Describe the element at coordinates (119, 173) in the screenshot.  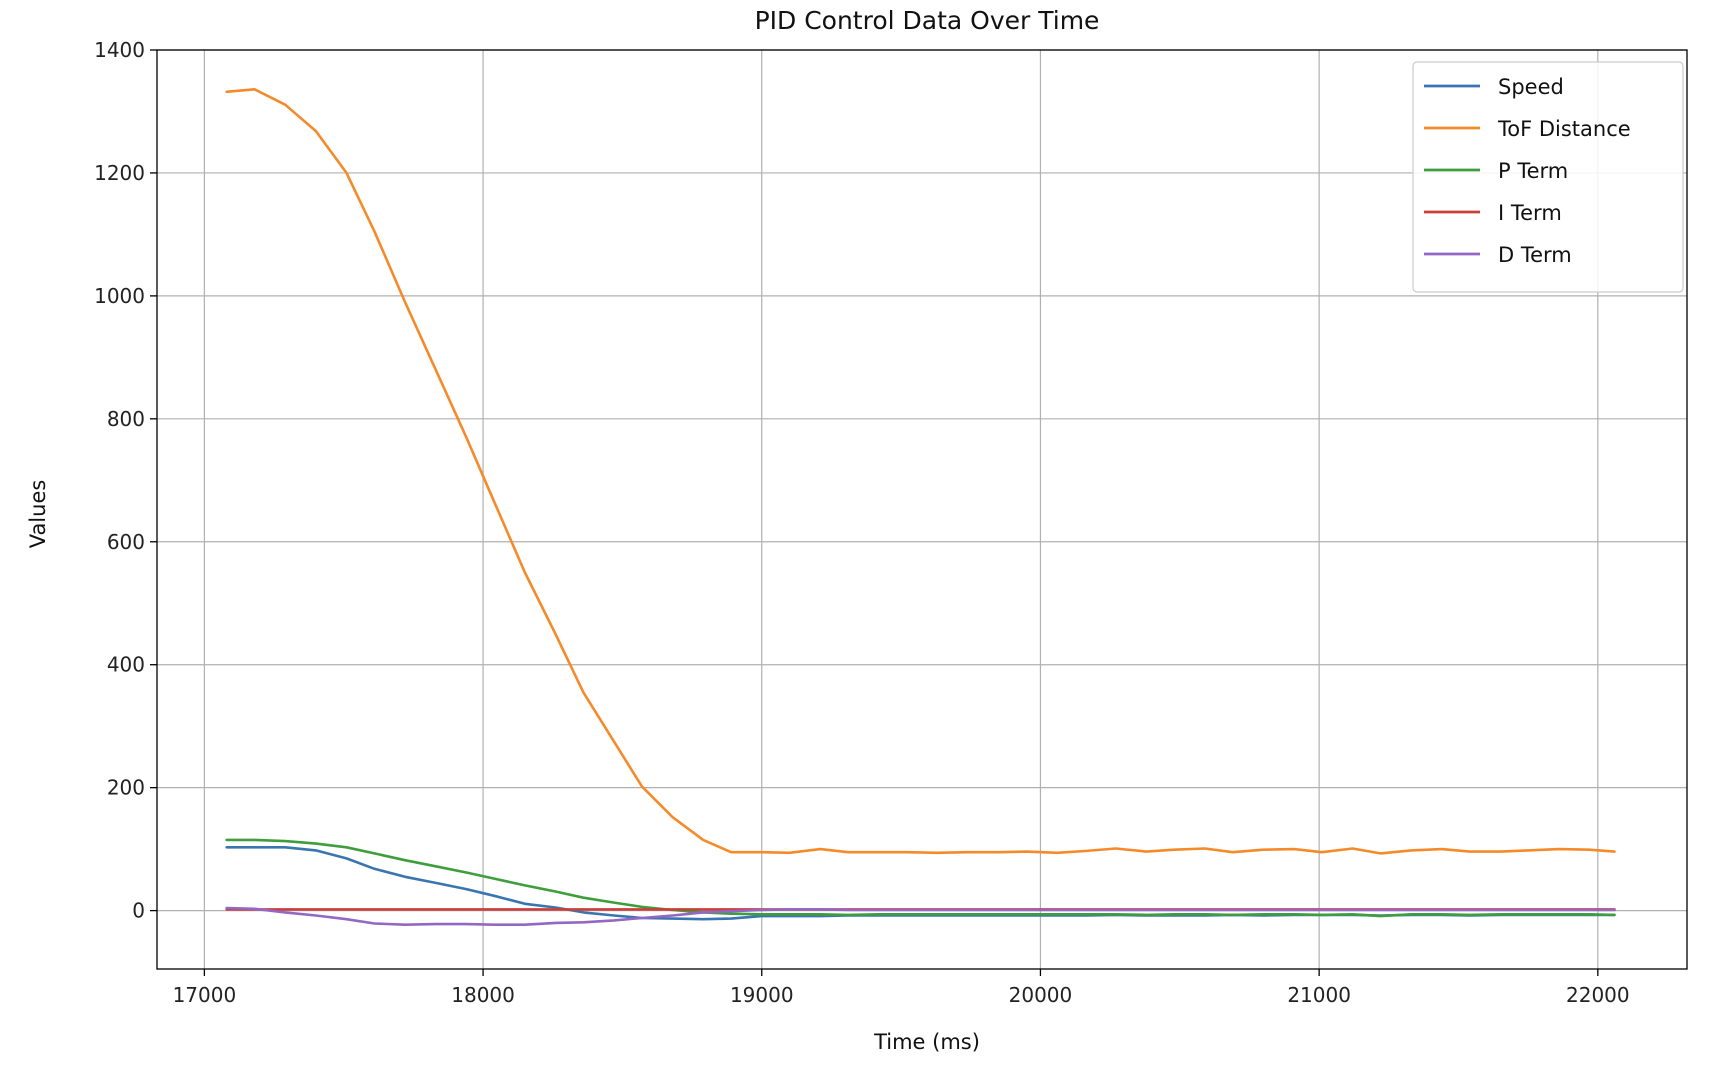
I see `y-tick-label: 1200` at that location.